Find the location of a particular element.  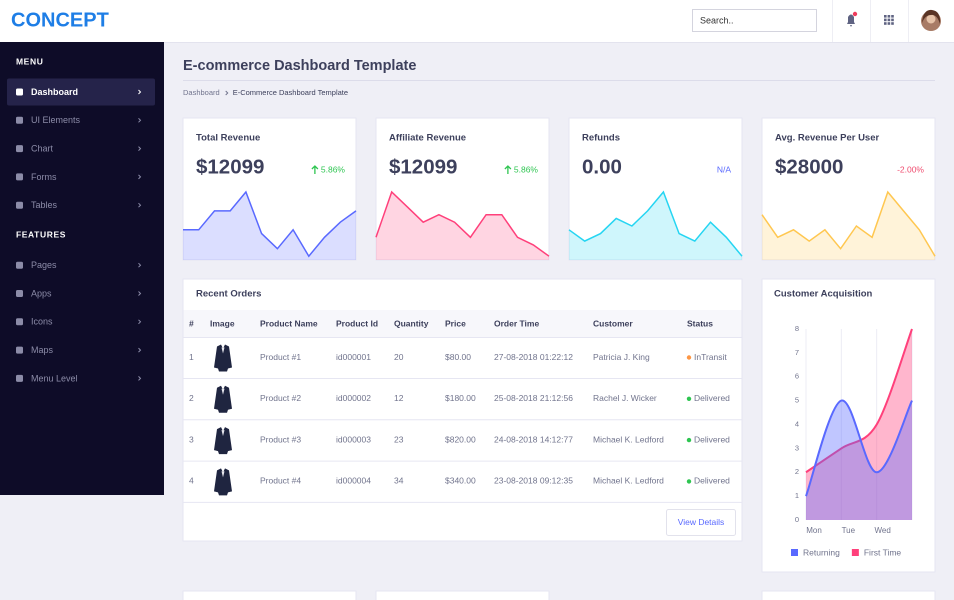

table-cell: Product #4 is located at coordinates (280, 481).